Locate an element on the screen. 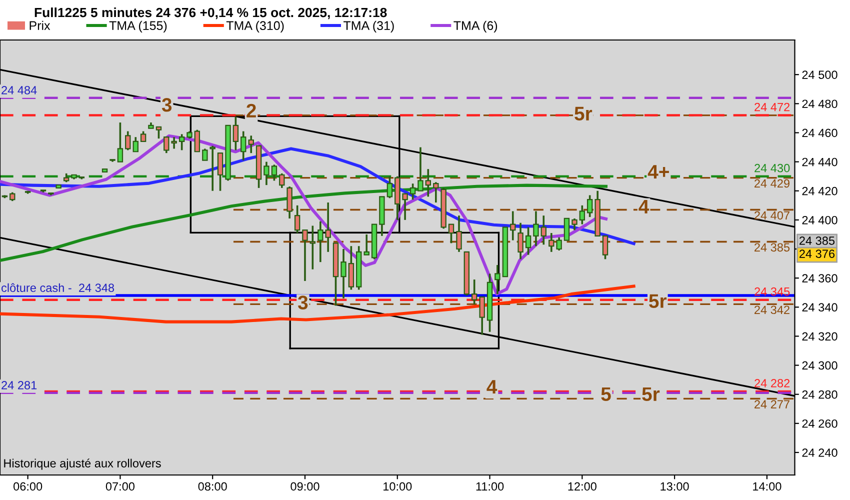 Image resolution: width=850 pixels, height=500 pixels. x-tick-label: 07:00 is located at coordinates (120, 486).